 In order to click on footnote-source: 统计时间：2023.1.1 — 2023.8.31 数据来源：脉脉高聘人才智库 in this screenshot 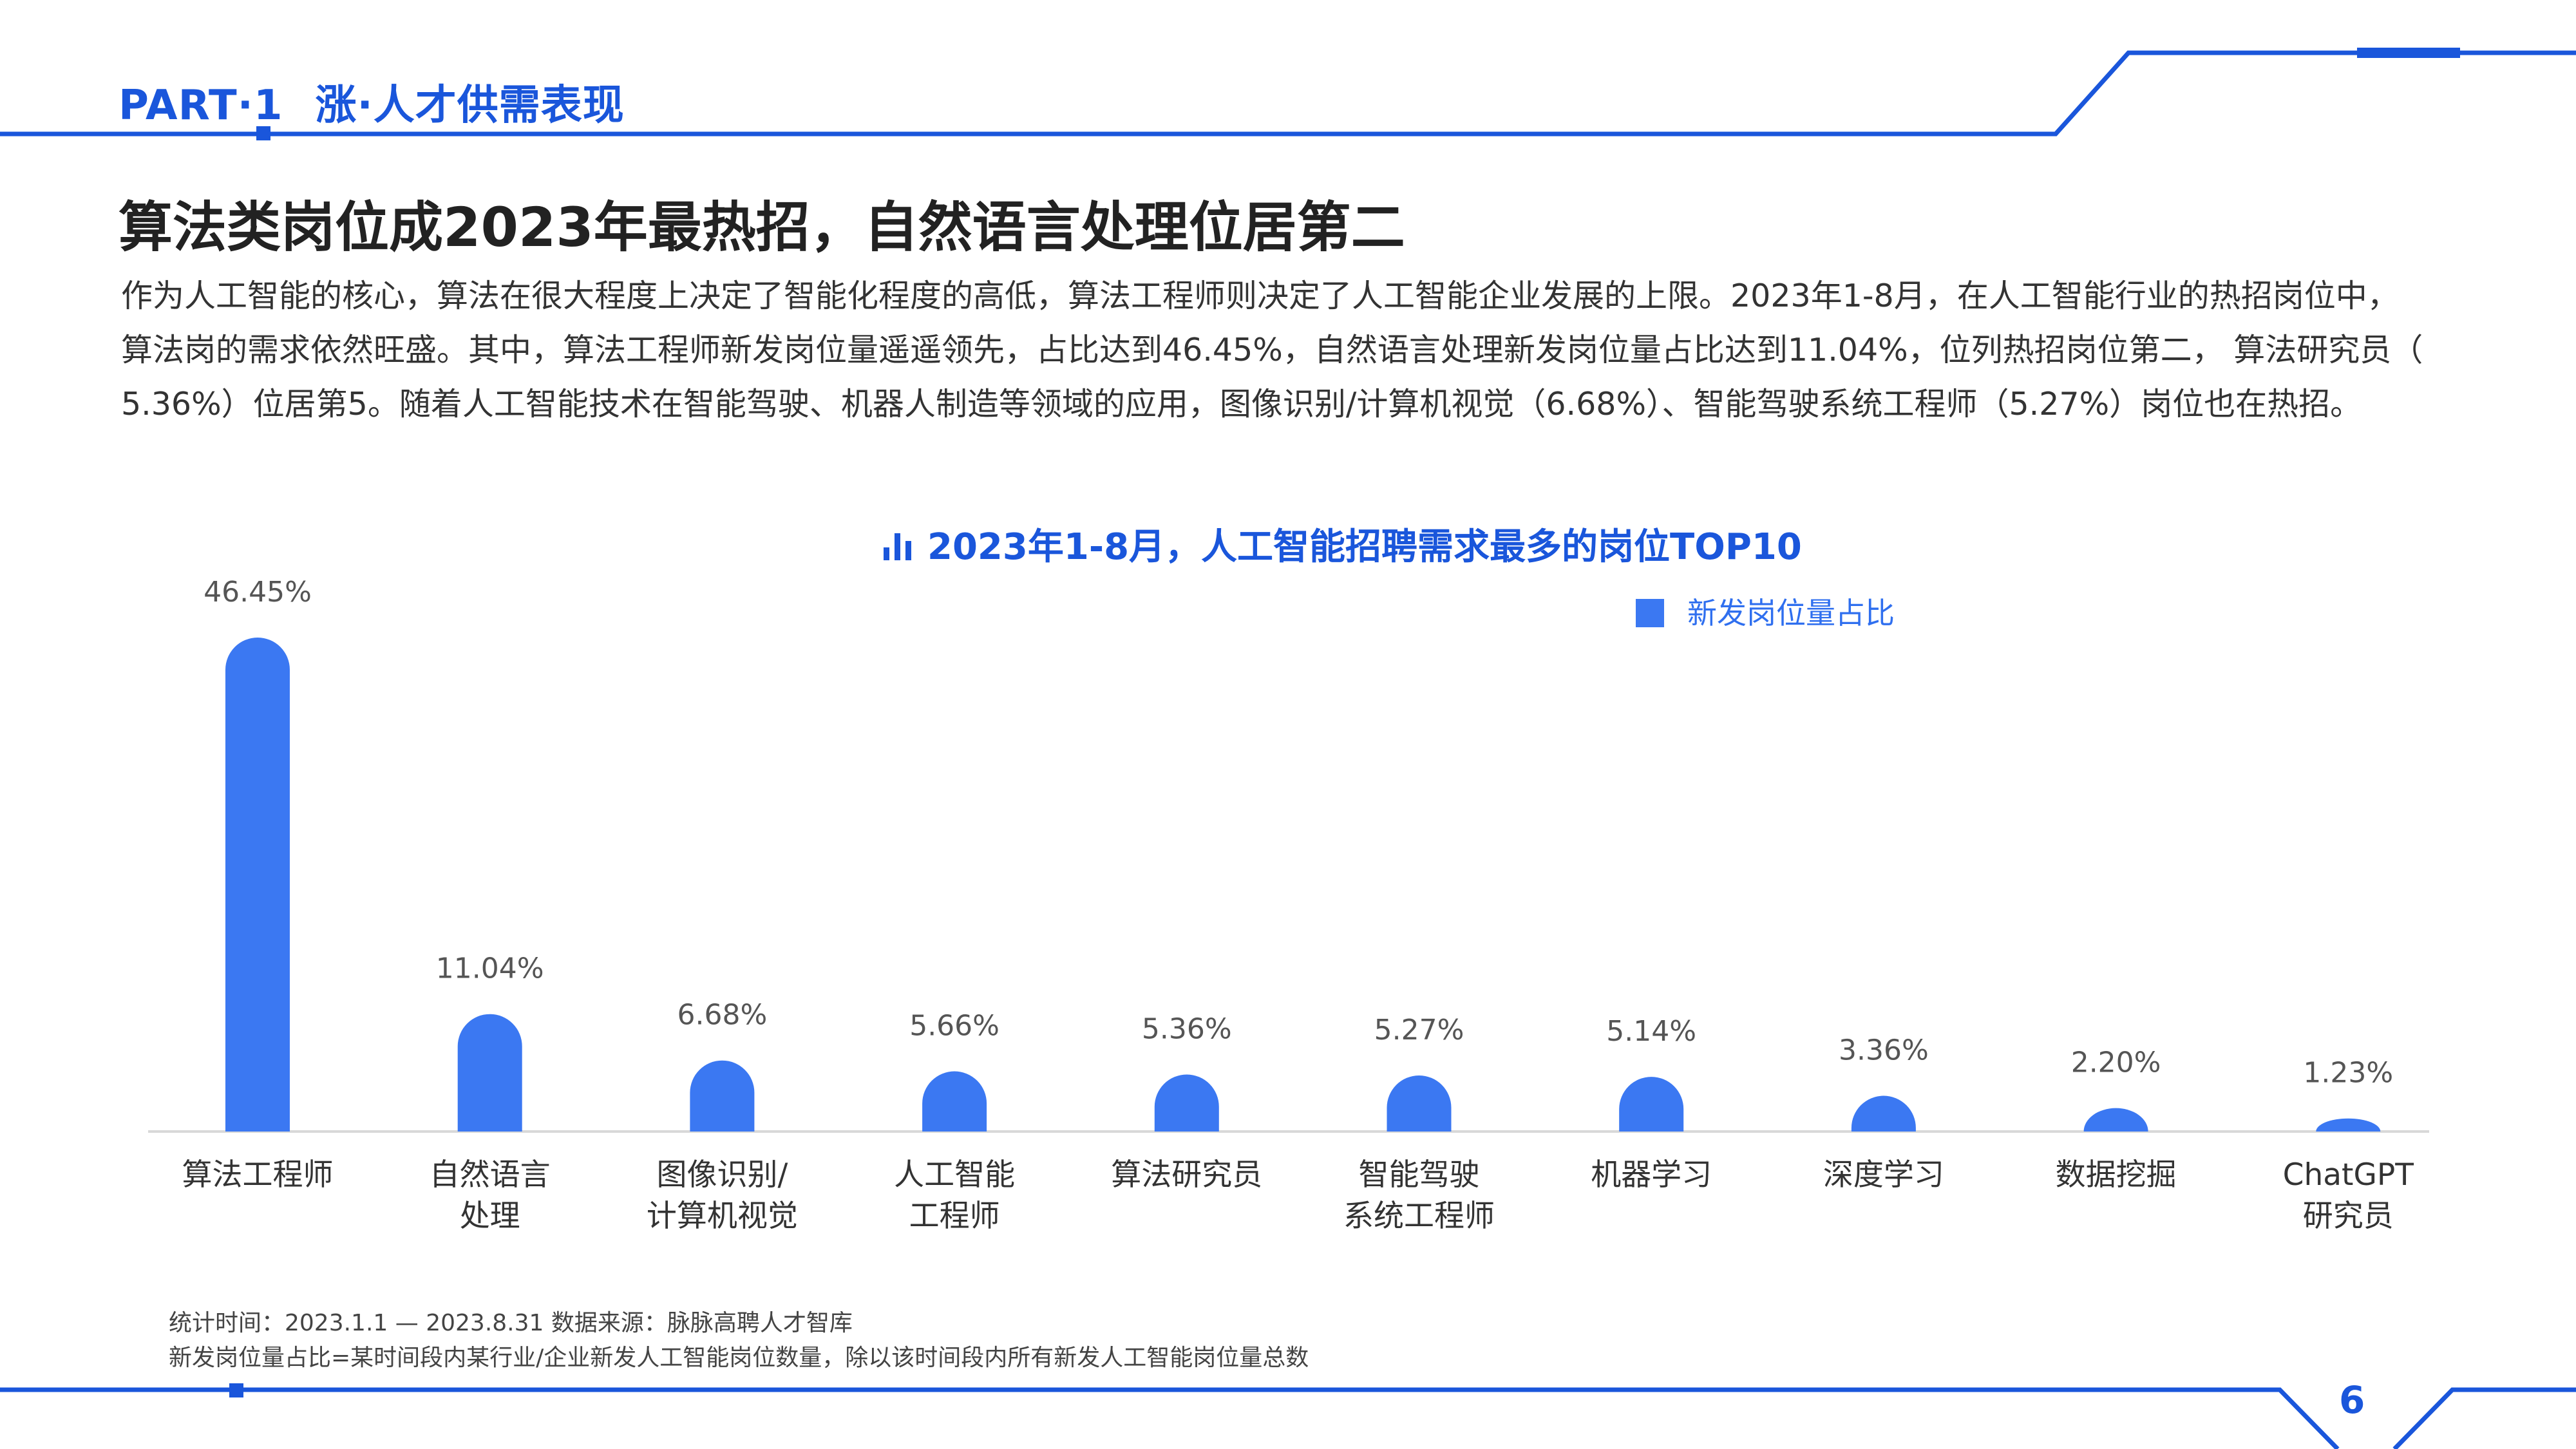, I will do `click(511, 1323)`.